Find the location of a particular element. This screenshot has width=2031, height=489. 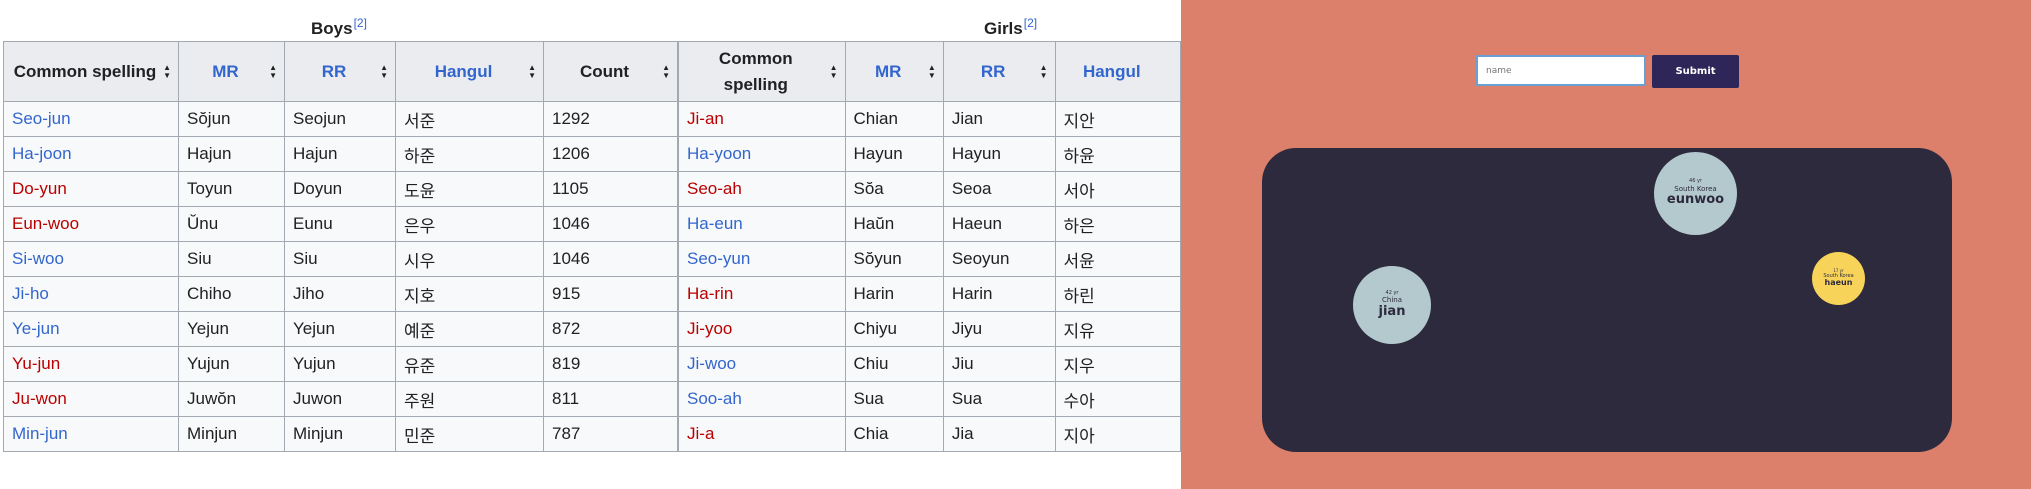

rr-cell: Hayun is located at coordinates (999, 154).